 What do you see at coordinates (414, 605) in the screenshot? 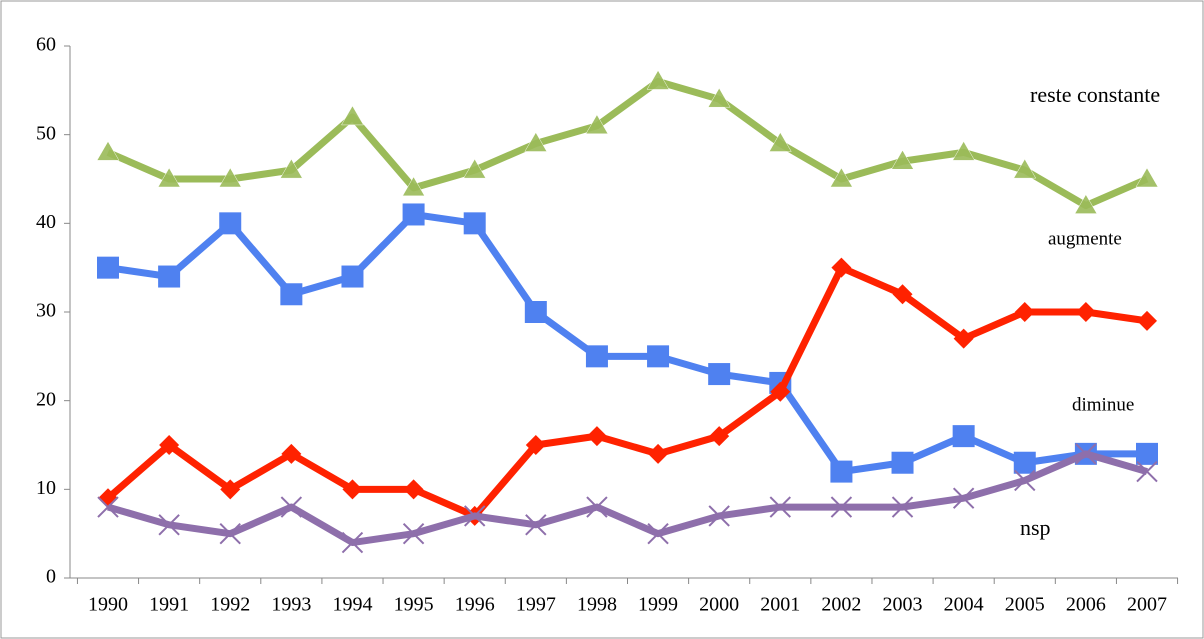
I see `x-tick-label: 1995` at bounding box center [414, 605].